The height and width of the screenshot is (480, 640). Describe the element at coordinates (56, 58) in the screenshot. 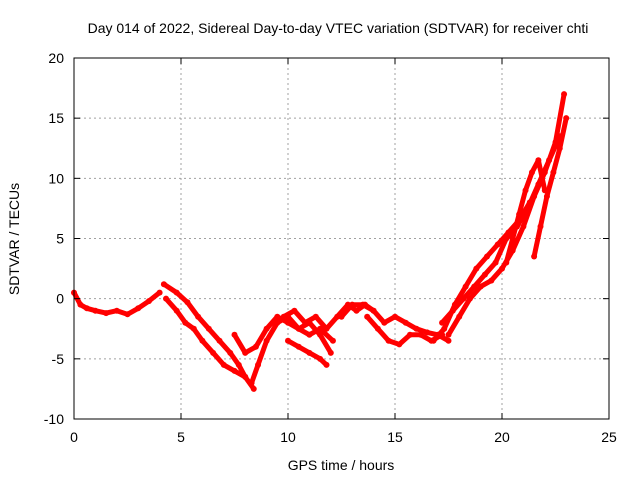

I see `y-tick-label: 20` at that location.